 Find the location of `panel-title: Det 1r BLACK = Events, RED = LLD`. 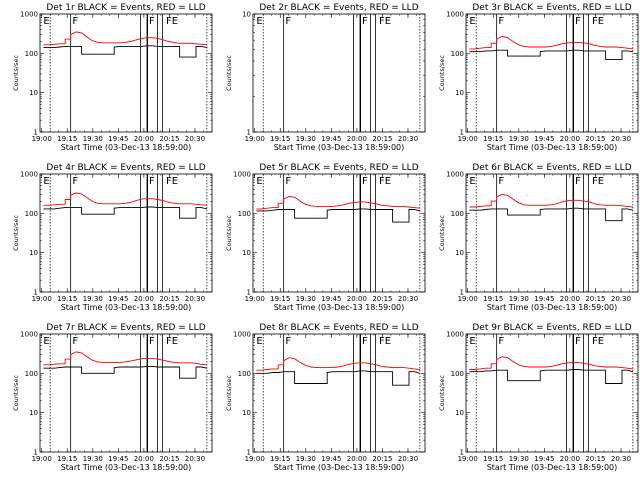

panel-title: Det 1r BLACK = Events, RED = LLD is located at coordinates (125, 8).